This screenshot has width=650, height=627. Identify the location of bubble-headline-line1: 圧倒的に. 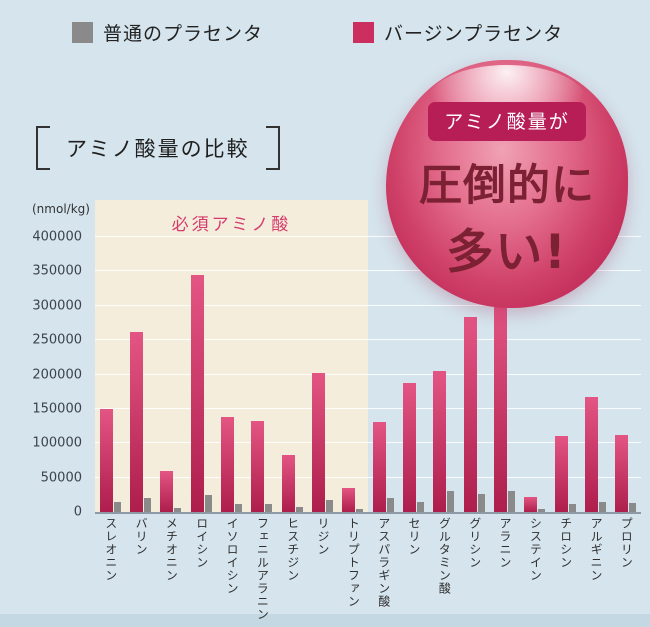
(507, 186).